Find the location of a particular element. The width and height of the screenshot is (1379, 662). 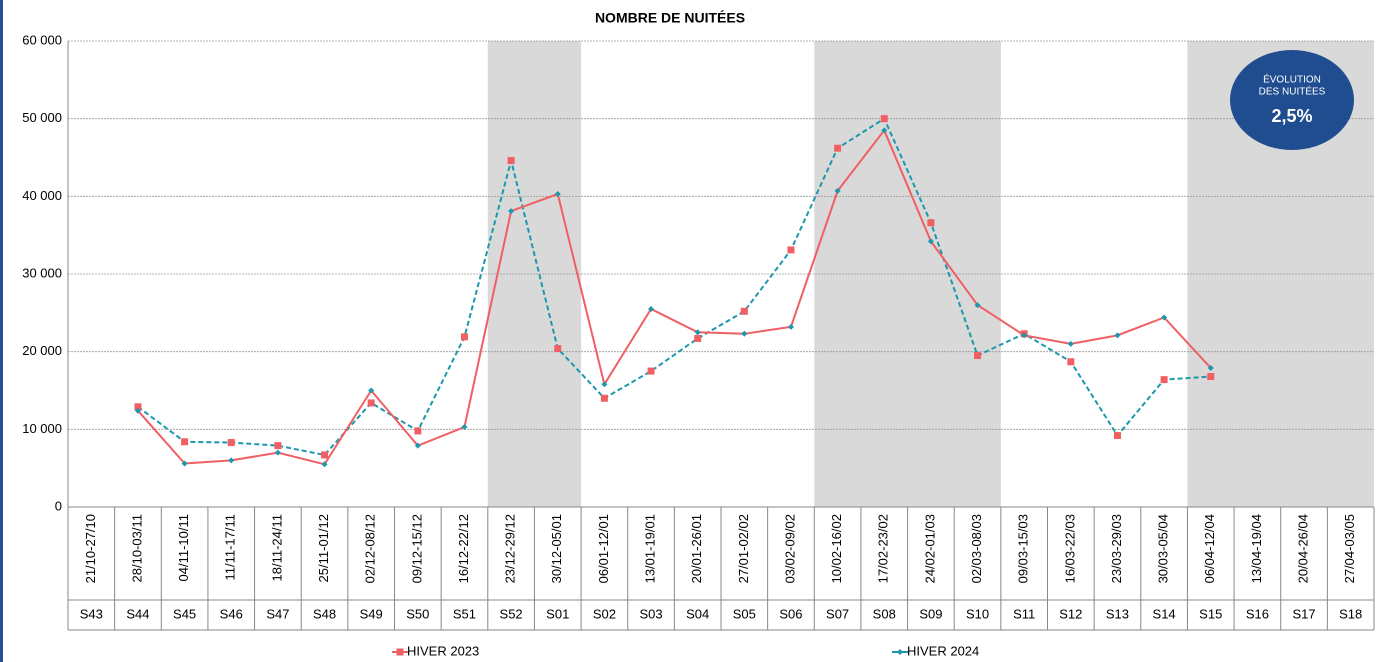

y-tick-label: 30 000 is located at coordinates (42, 272).